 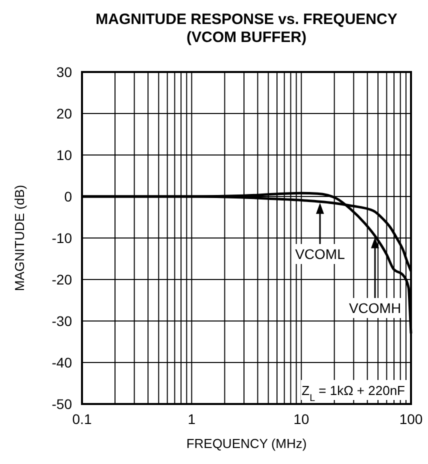 I want to click on y-tick-label: 10, so click(x=64, y=155).